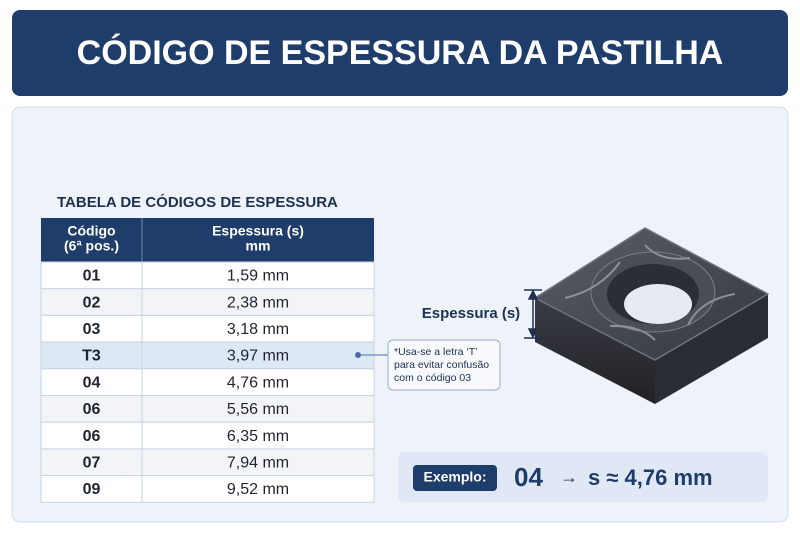 This screenshot has height=535, width=800. What do you see at coordinates (471, 313) in the screenshot?
I see `dimension-label: Espessura (s)` at bounding box center [471, 313].